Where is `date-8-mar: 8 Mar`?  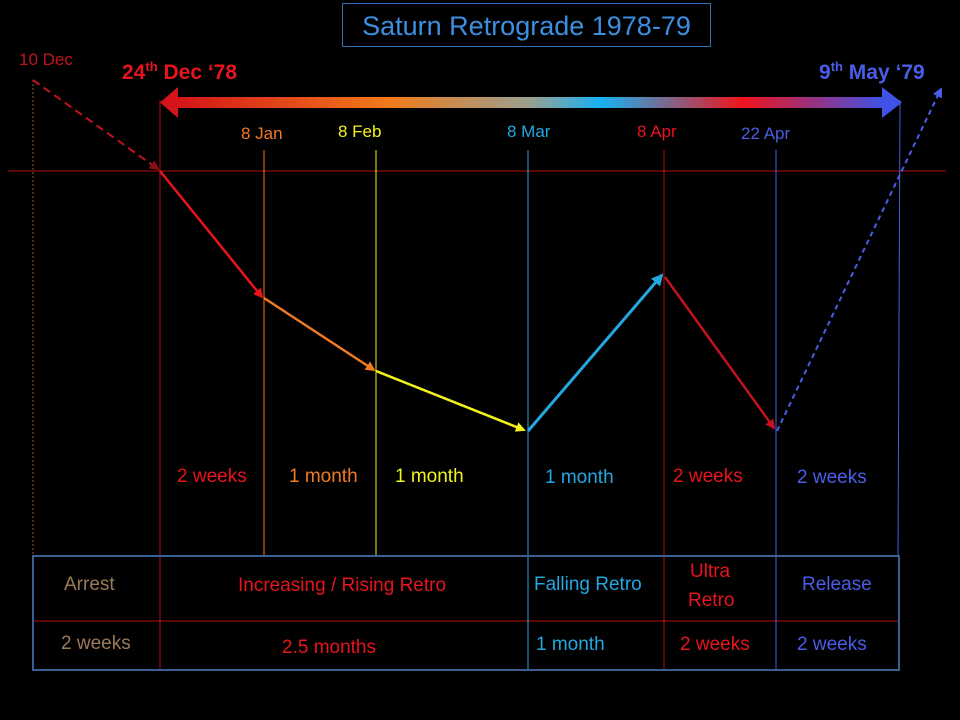 date-8-mar: 8 Mar is located at coordinates (529, 131).